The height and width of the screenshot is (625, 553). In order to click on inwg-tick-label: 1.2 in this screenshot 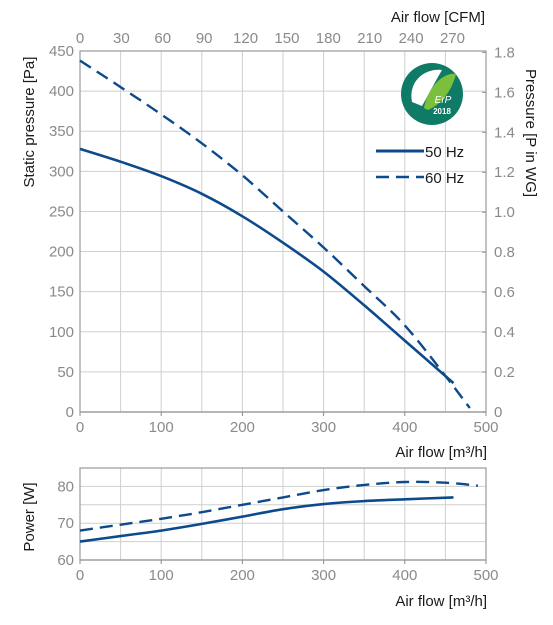, I will do `click(504, 172)`.